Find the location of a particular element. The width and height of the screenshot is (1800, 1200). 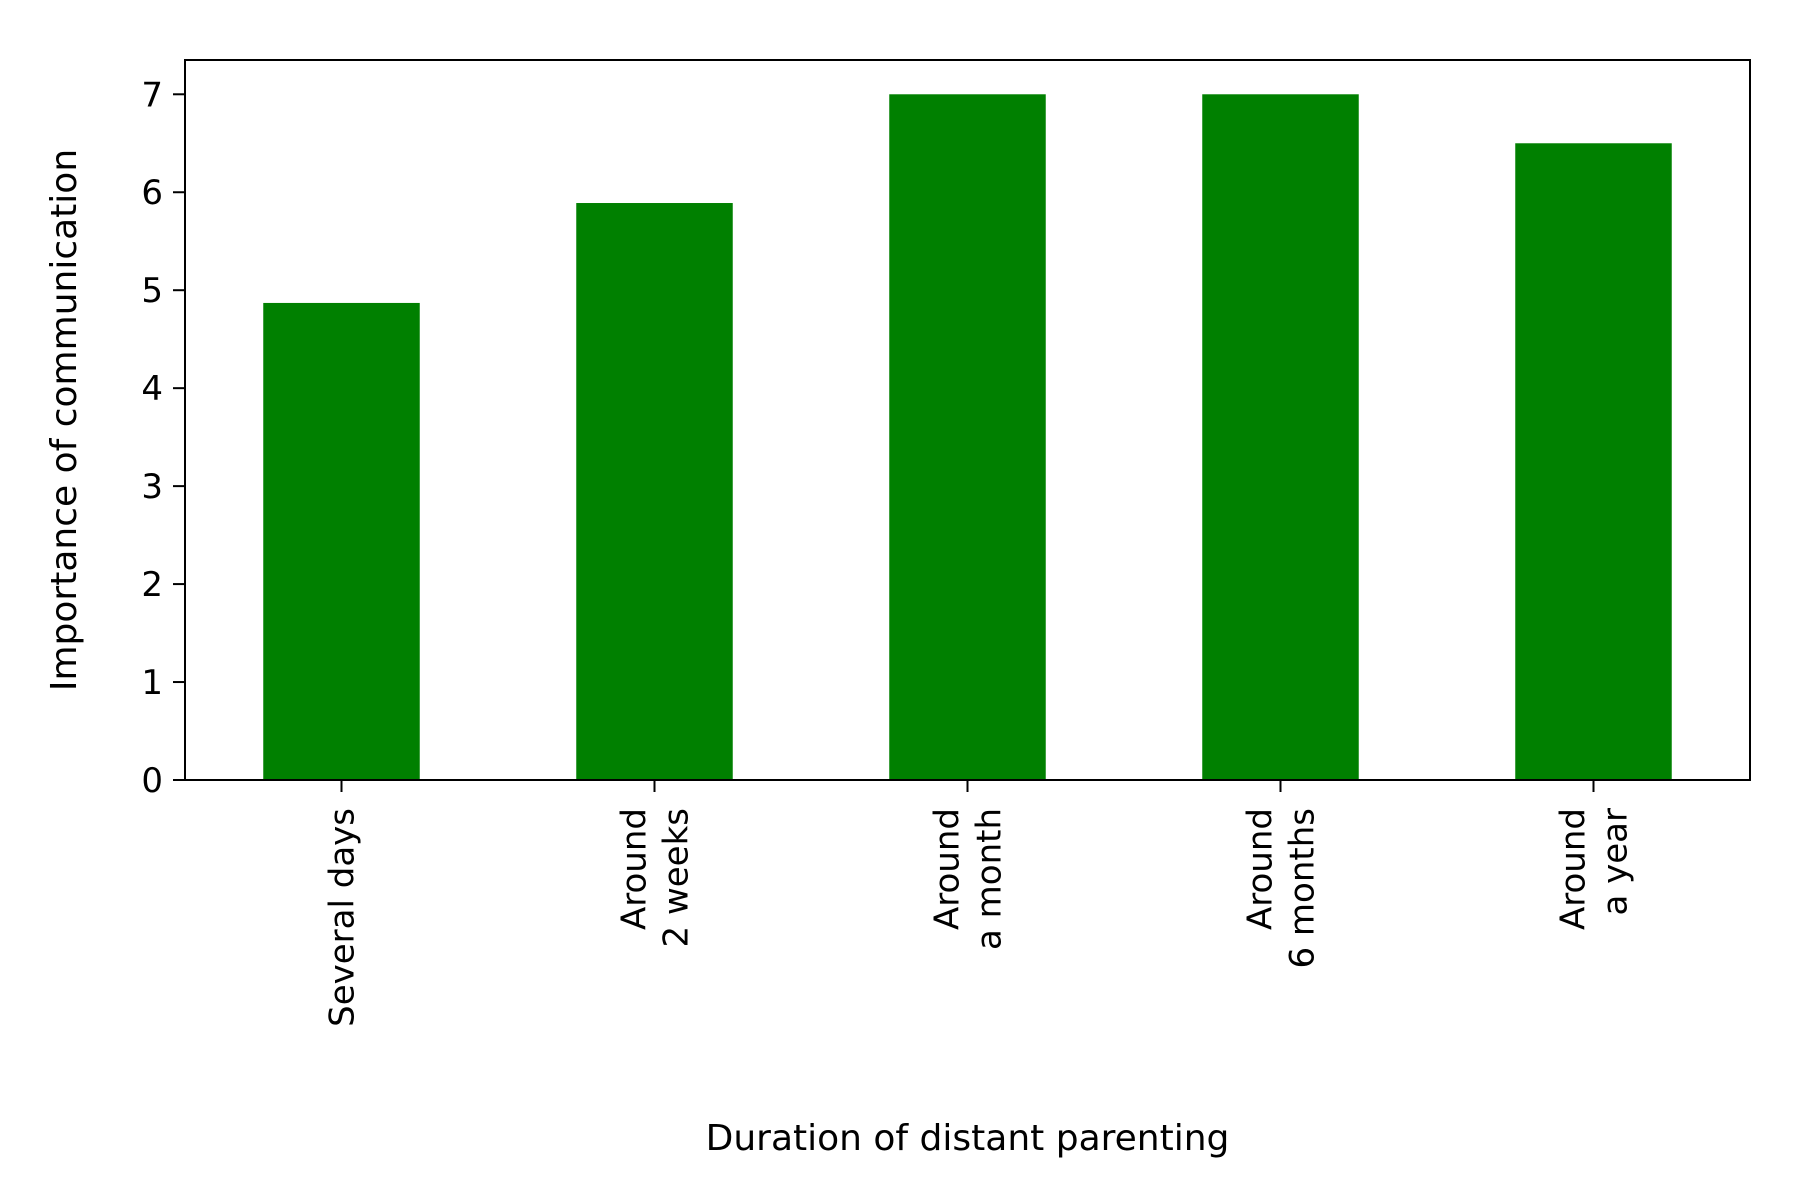

x-tick-label: Arounda year is located at coordinates (1595, 869).